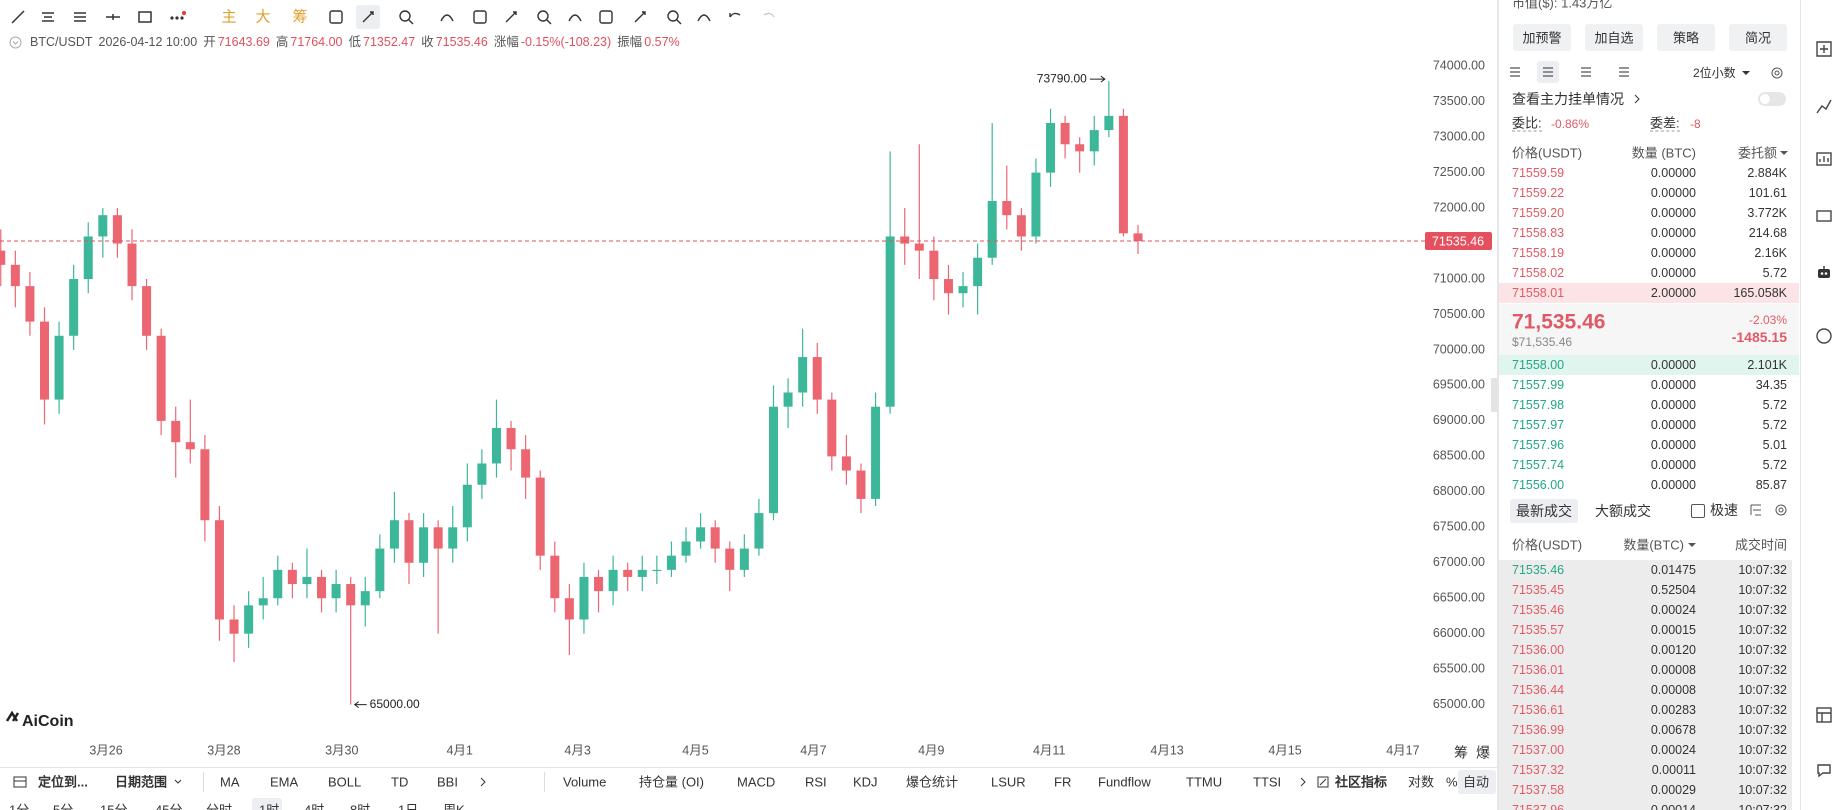 The height and width of the screenshot is (810, 1848). I want to click on main-indicator: MA, so click(230, 782).